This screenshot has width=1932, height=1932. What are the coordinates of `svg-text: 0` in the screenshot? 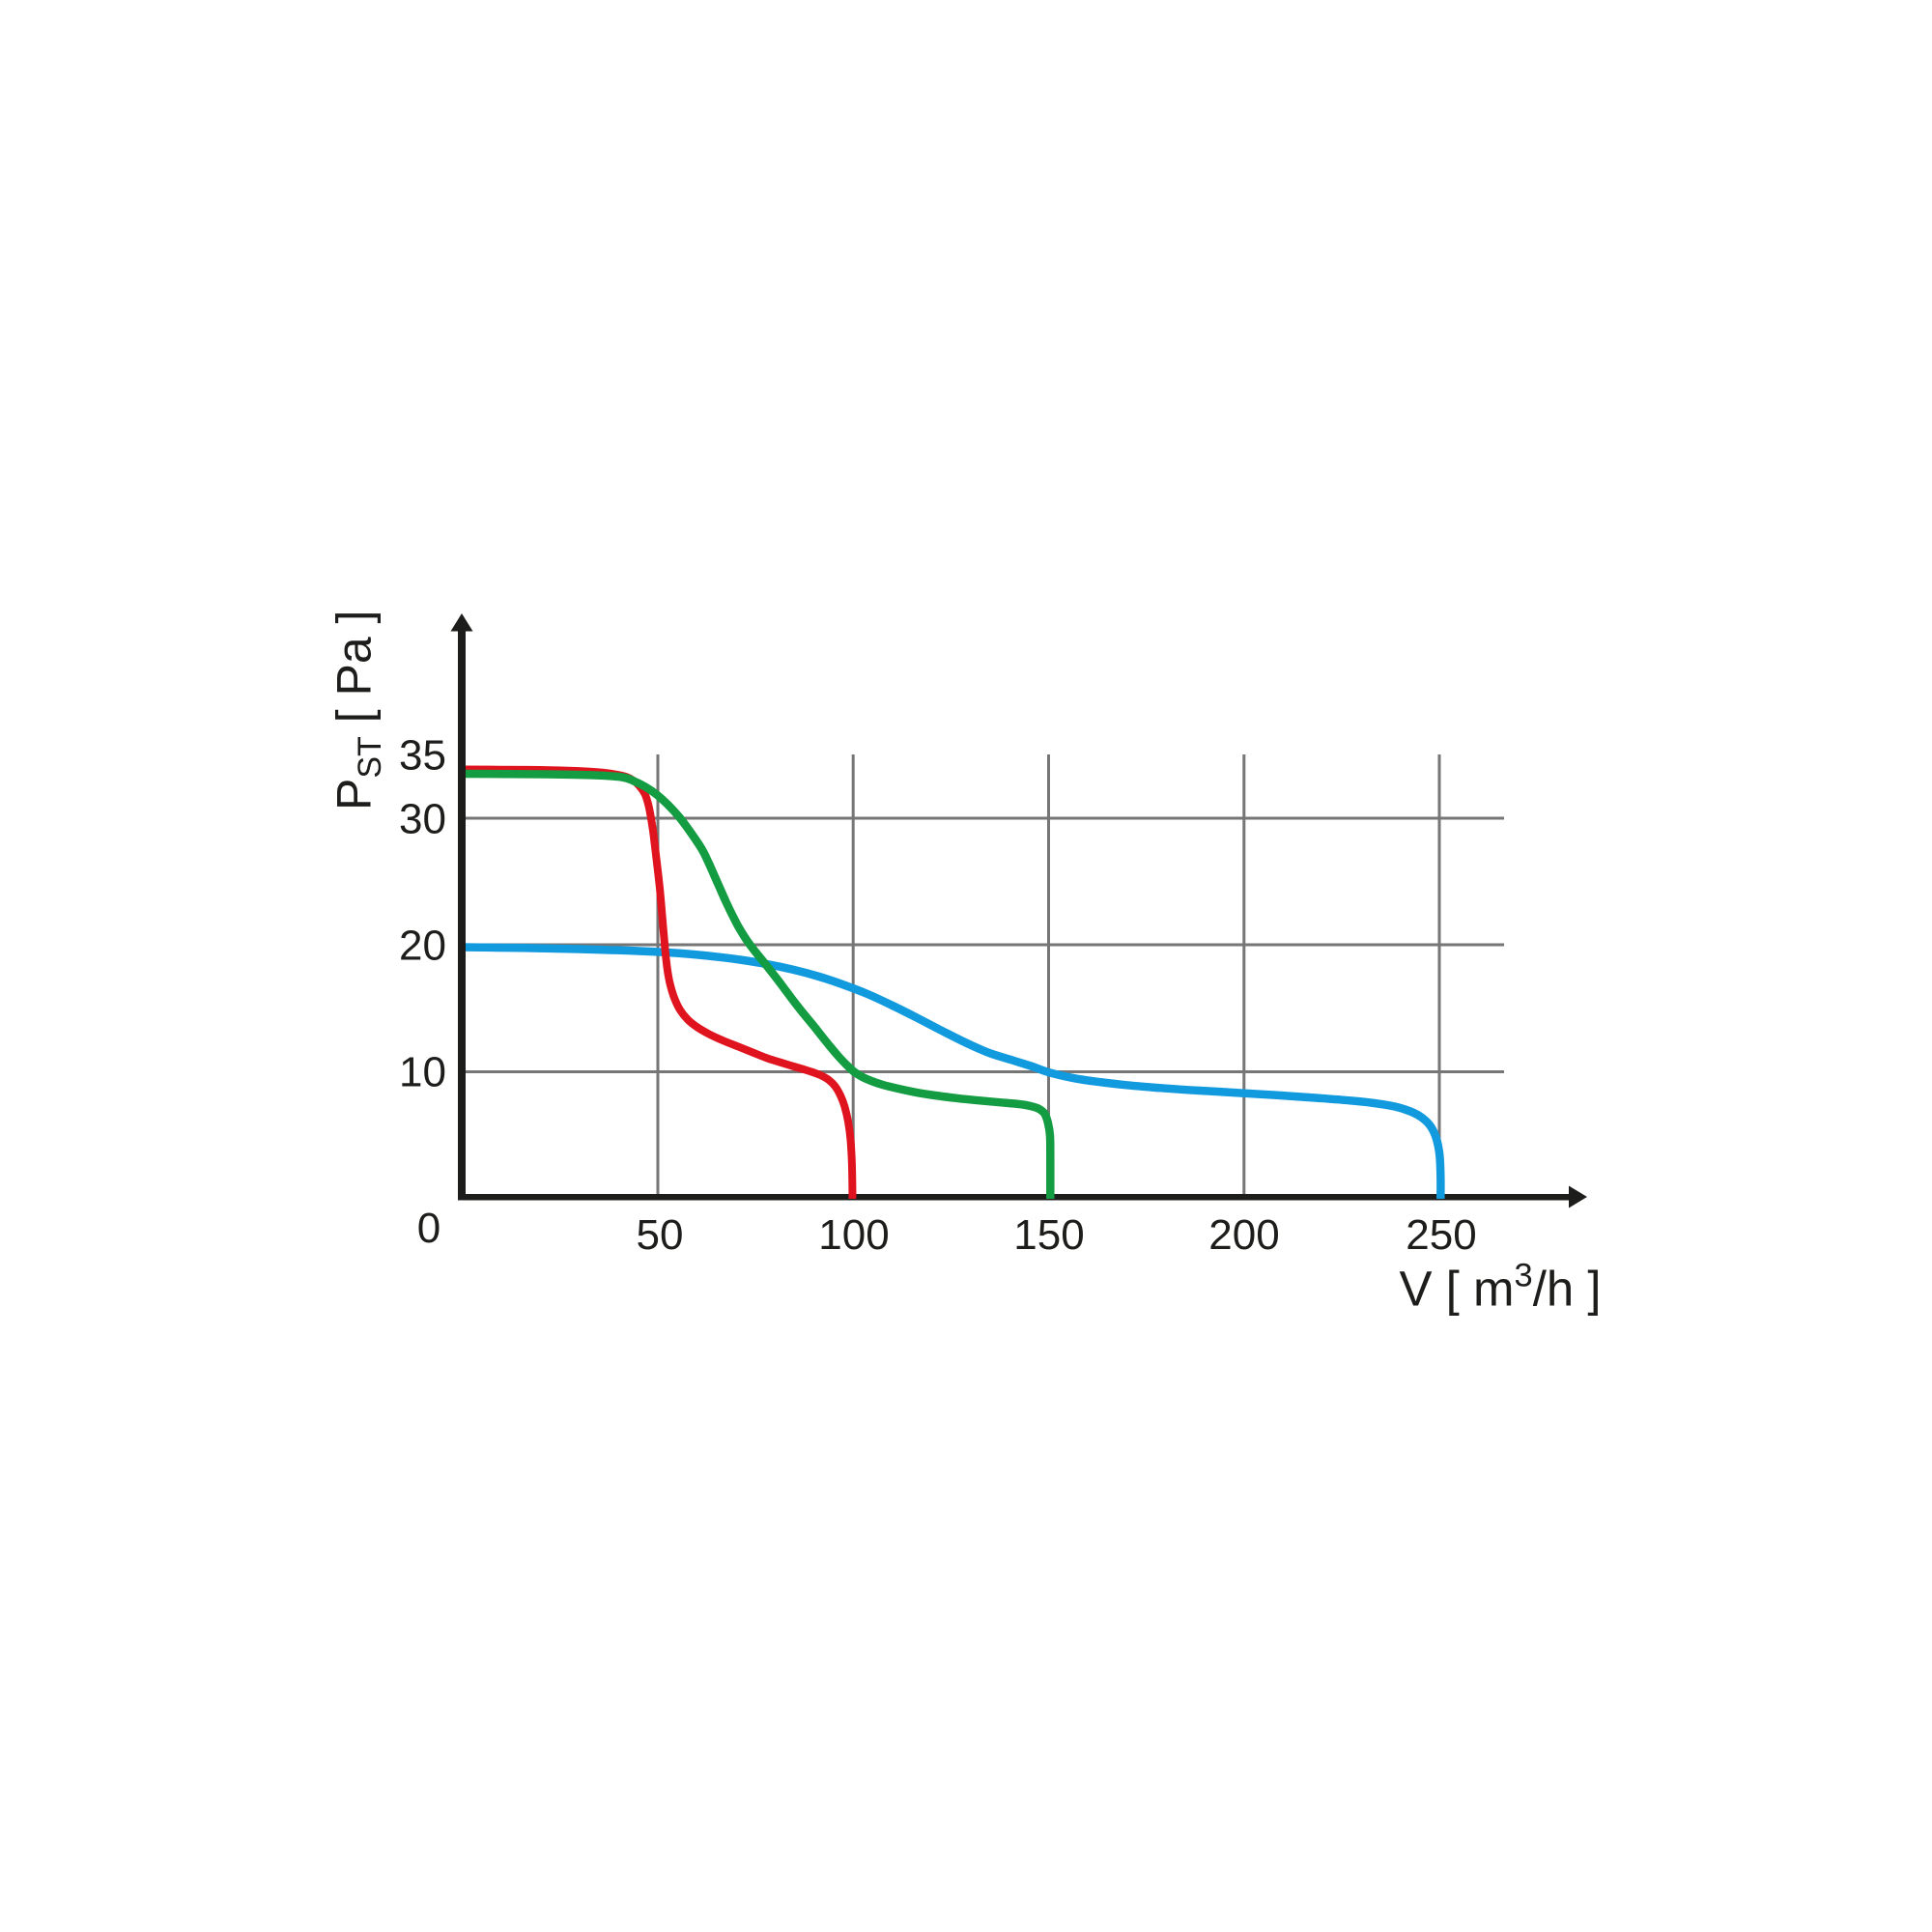 It's located at (428, 1228).